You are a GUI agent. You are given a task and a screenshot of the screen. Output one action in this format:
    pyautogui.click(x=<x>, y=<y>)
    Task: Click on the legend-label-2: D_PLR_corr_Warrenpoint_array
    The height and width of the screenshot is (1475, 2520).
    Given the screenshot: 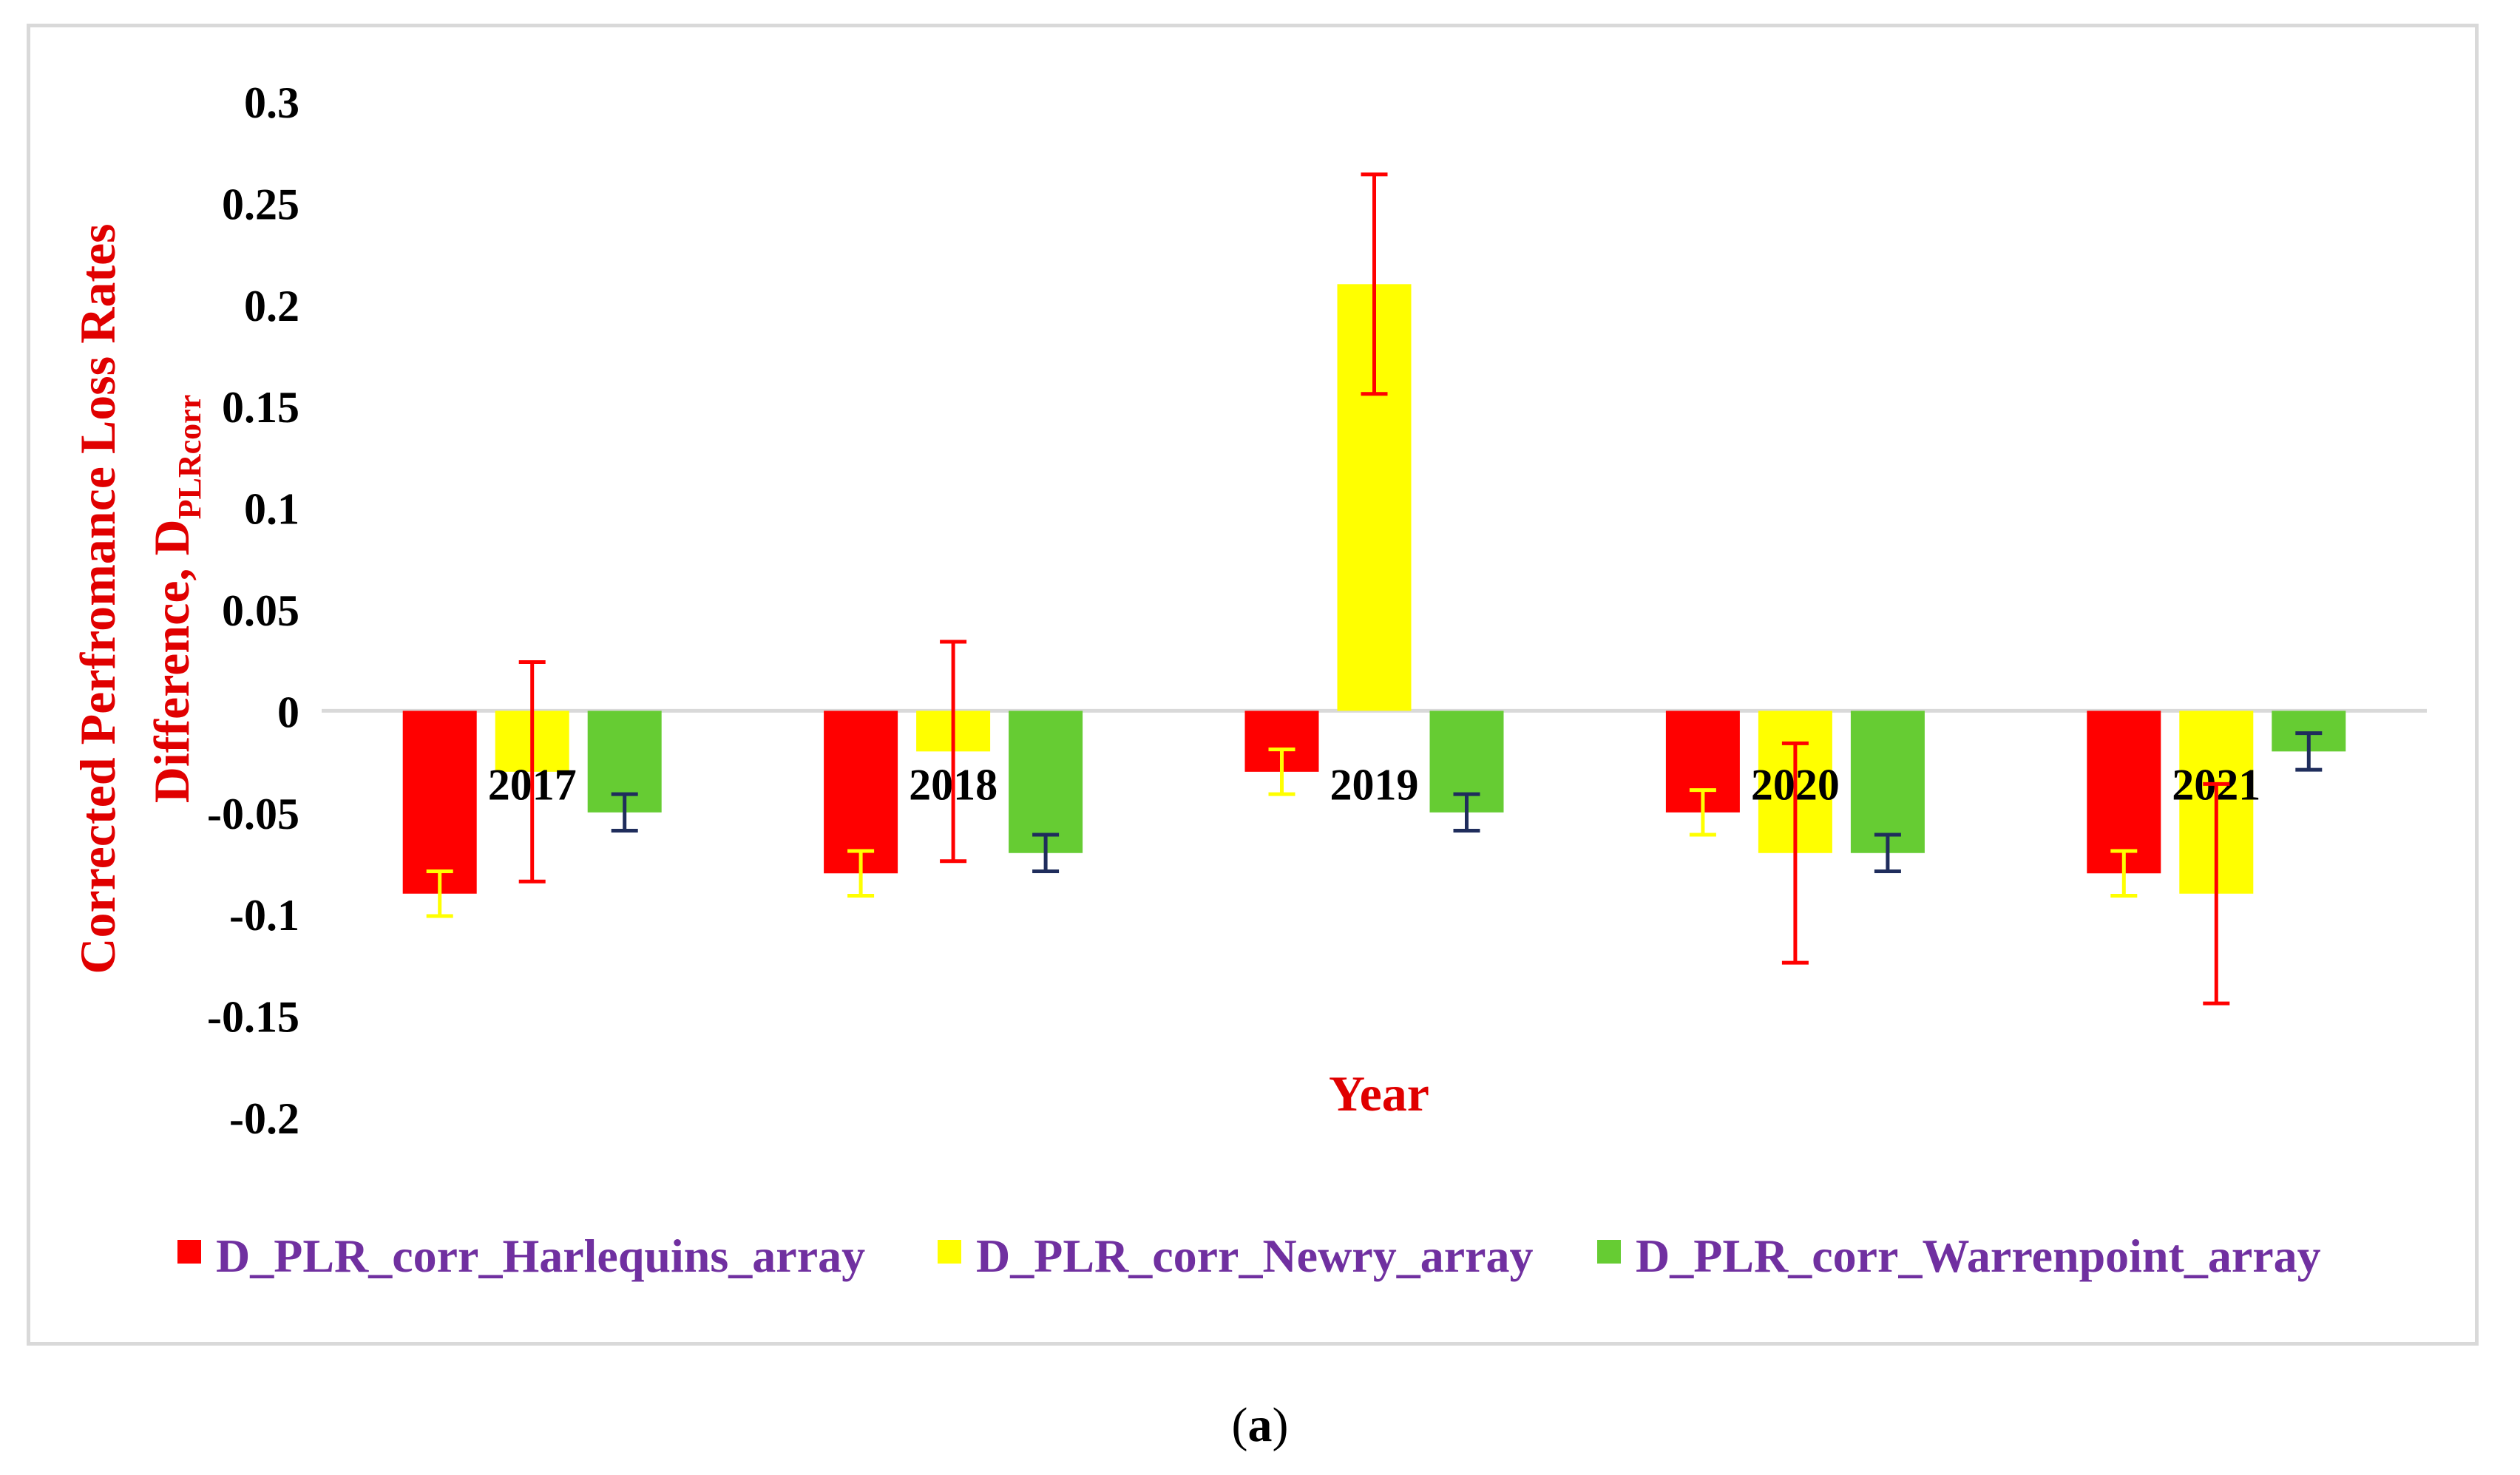 What is the action you would take?
    pyautogui.click(x=1978, y=1256)
    